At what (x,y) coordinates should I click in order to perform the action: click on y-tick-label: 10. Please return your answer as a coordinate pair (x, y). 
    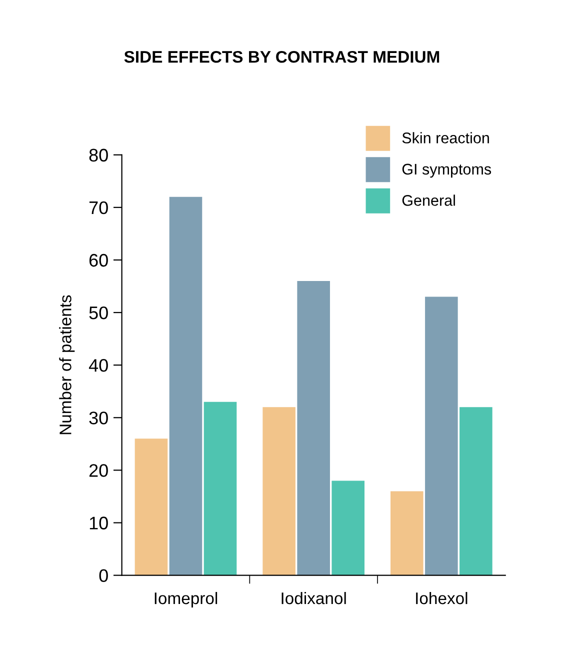
    Looking at the image, I should click on (99, 523).